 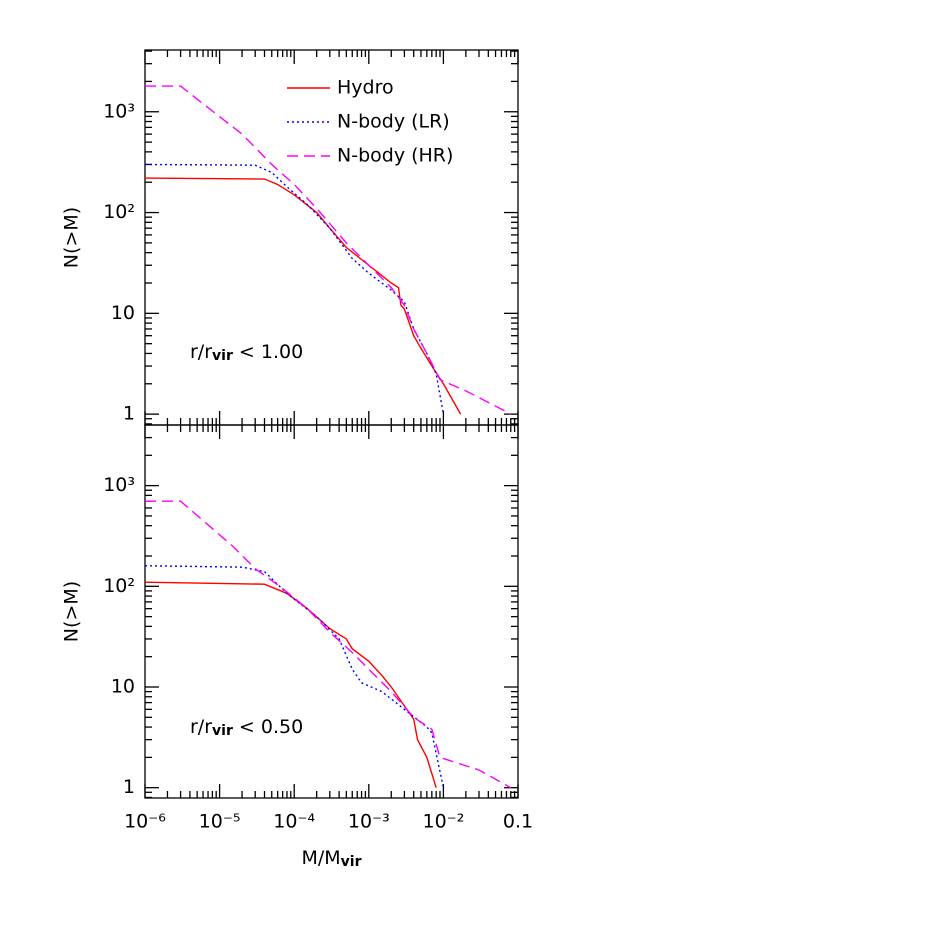 What do you see at coordinates (268, 352) in the screenshot?
I see `label-rest: < 1.00` at bounding box center [268, 352].